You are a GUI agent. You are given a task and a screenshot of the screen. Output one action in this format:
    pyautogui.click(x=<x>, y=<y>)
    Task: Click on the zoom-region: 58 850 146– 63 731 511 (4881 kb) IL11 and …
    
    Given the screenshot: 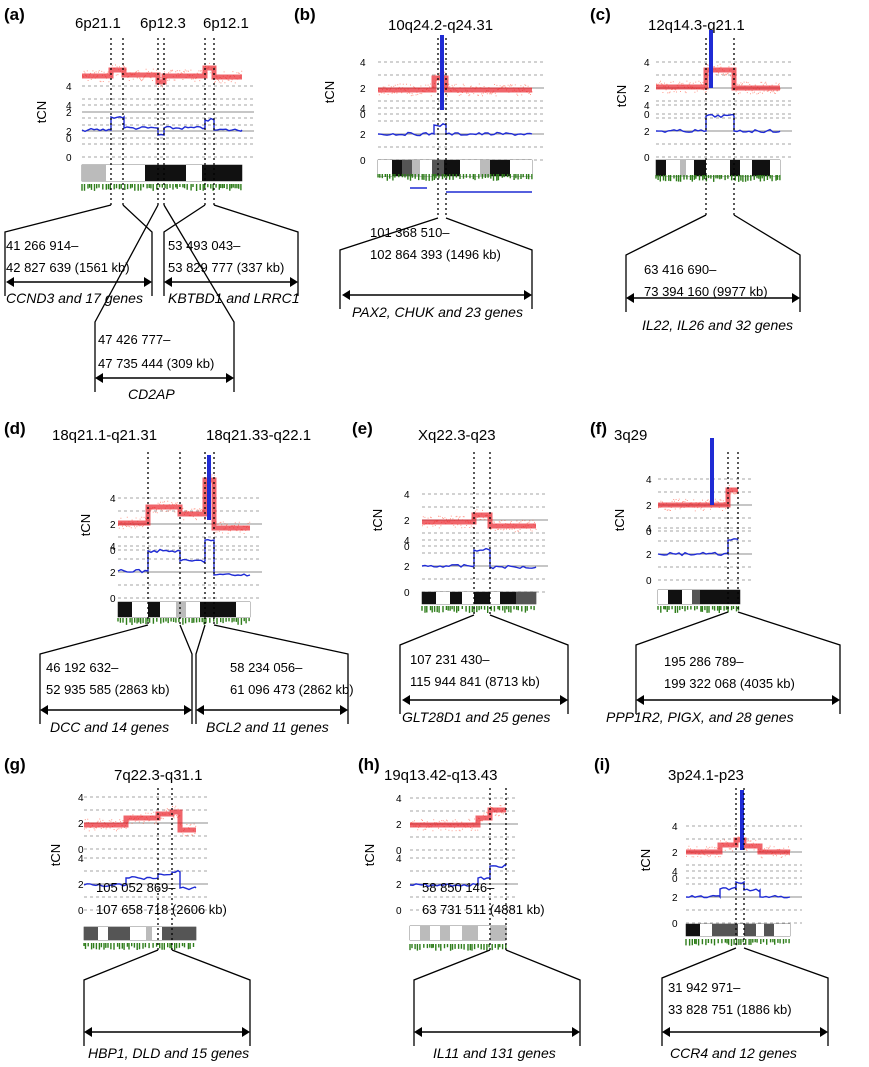 What is the action you would take?
    pyautogui.click(x=497, y=970)
    